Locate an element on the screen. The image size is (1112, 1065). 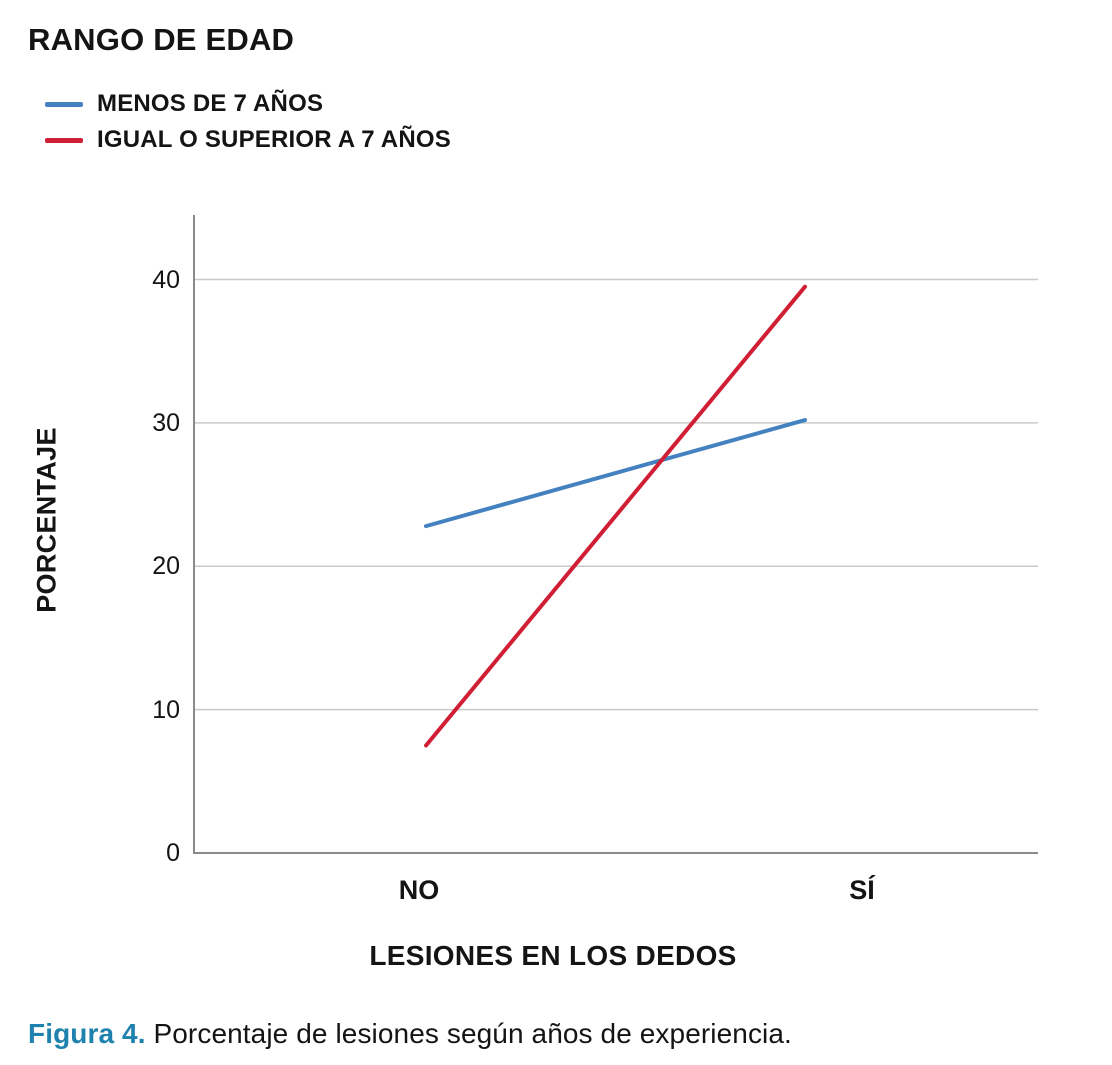
x-tick-label: NO is located at coordinates (419, 890).